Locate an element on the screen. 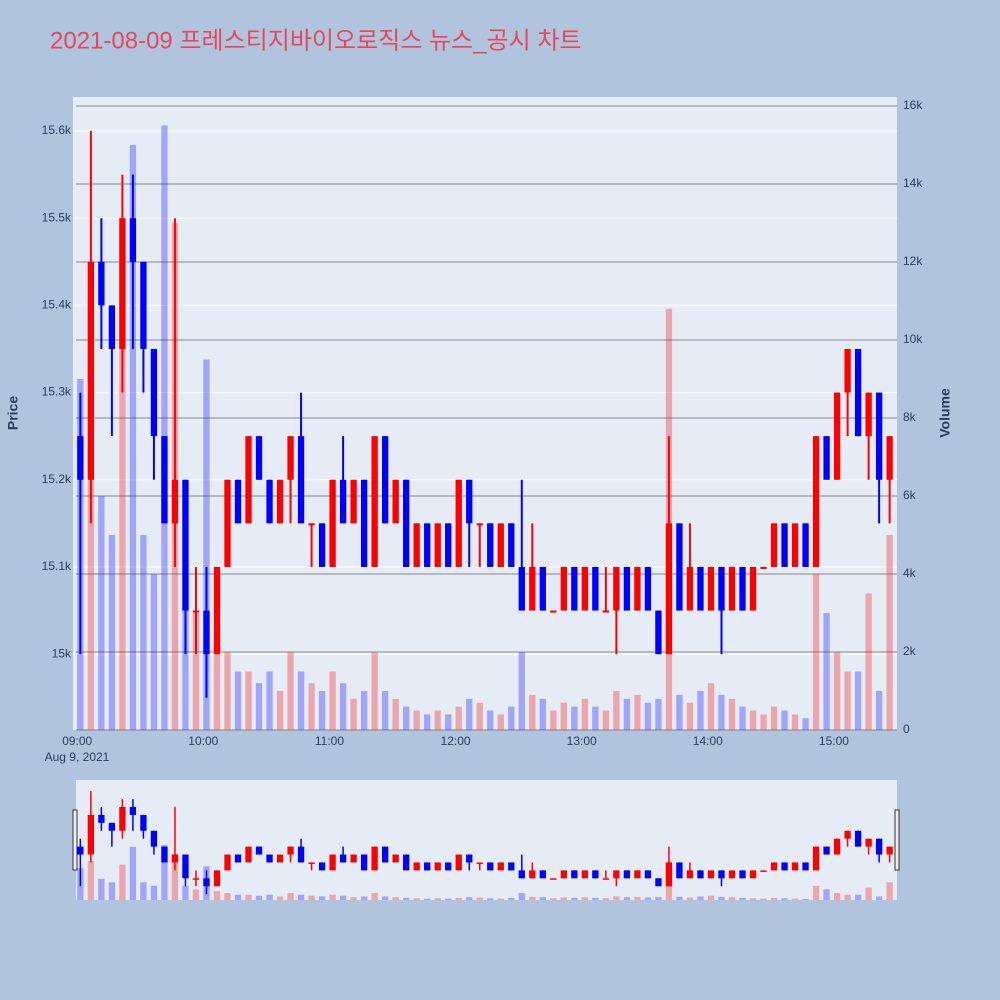 The width and height of the screenshot is (1000, 1000). x-tick-label: 09:00 is located at coordinates (77, 741).